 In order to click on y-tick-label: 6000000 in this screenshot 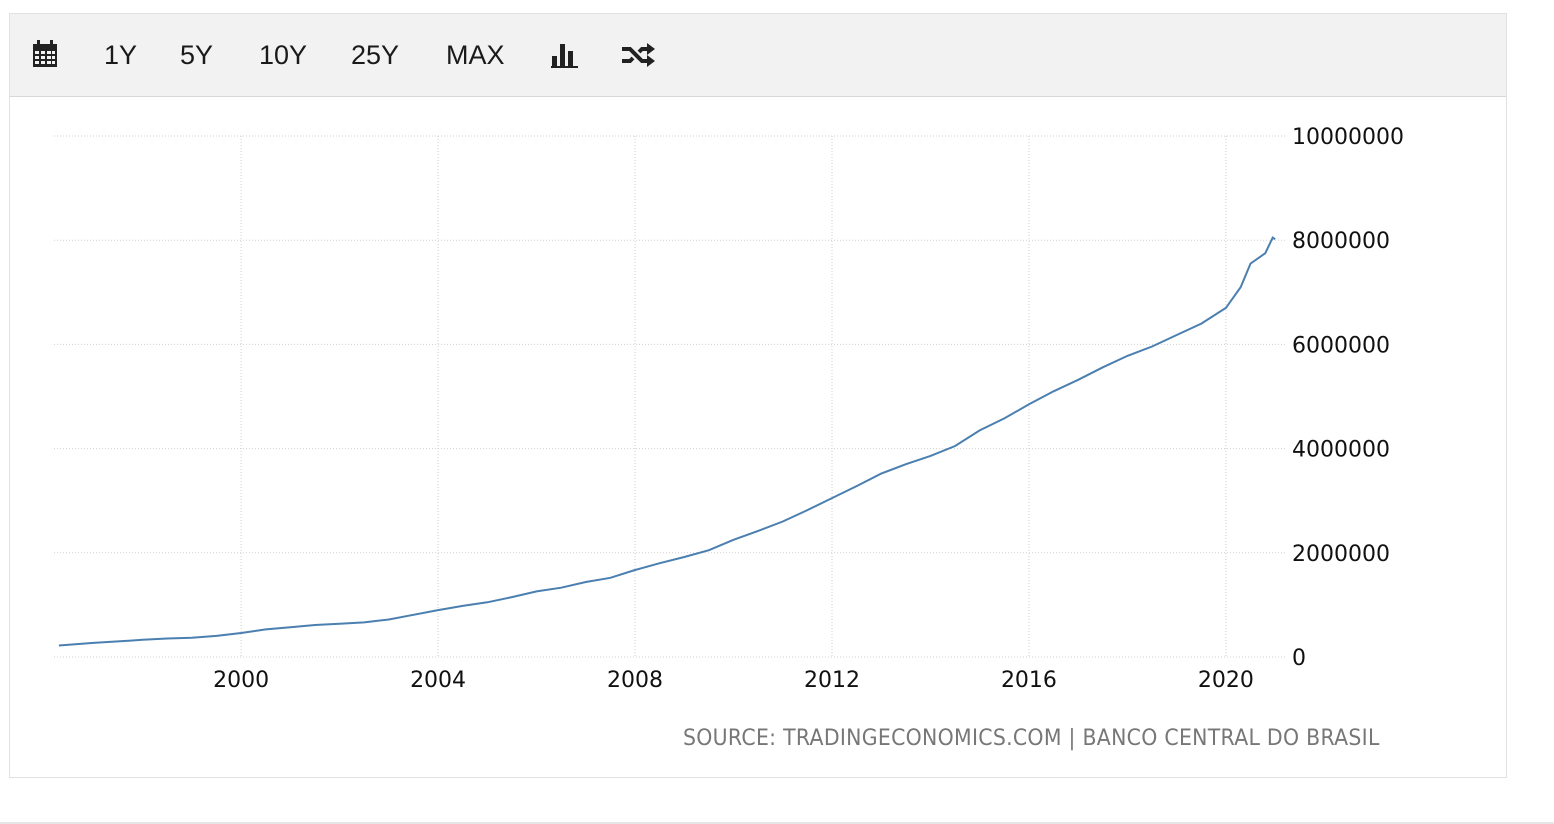, I will do `click(1341, 345)`.